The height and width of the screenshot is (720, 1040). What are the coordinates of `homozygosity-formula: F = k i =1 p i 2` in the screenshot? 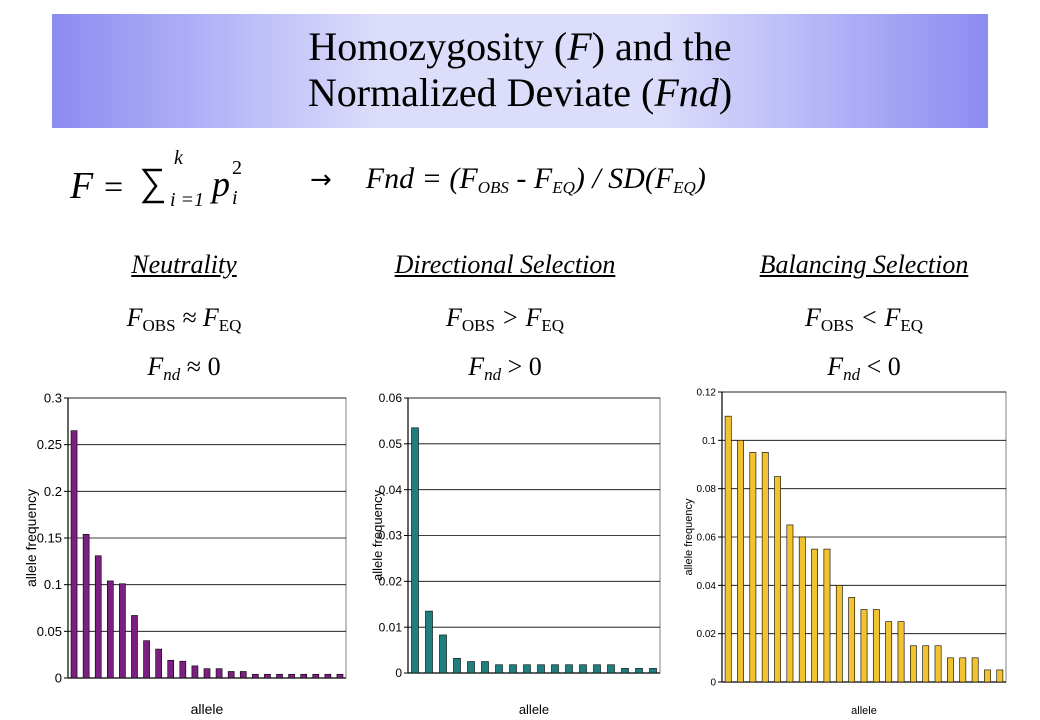 It's located at (156, 179).